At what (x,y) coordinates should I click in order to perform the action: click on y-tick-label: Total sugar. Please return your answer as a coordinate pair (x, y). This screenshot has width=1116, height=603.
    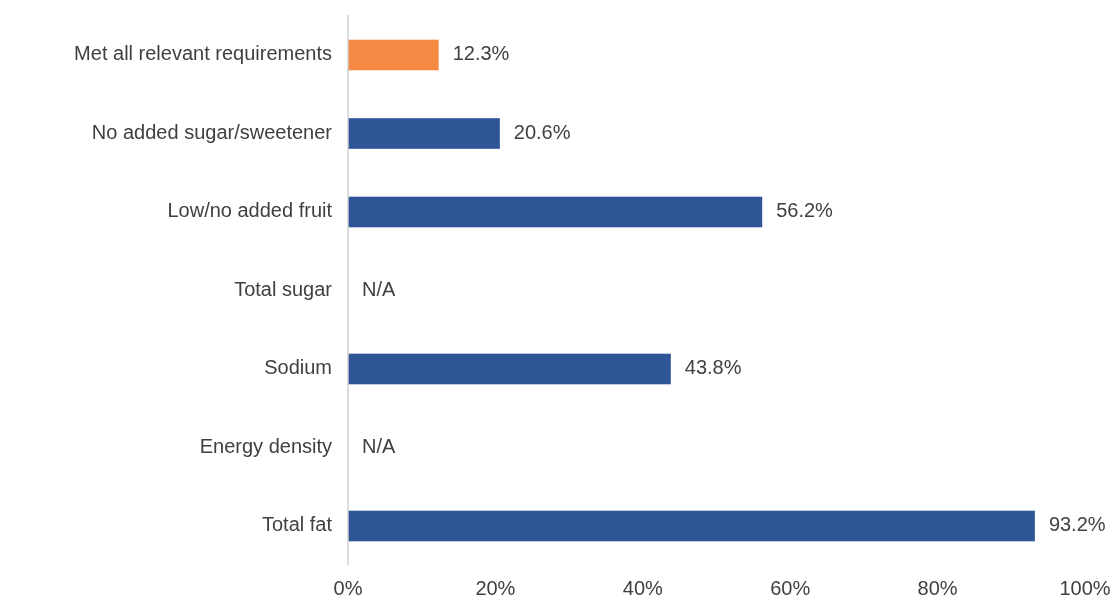
    Looking at the image, I should click on (283, 288).